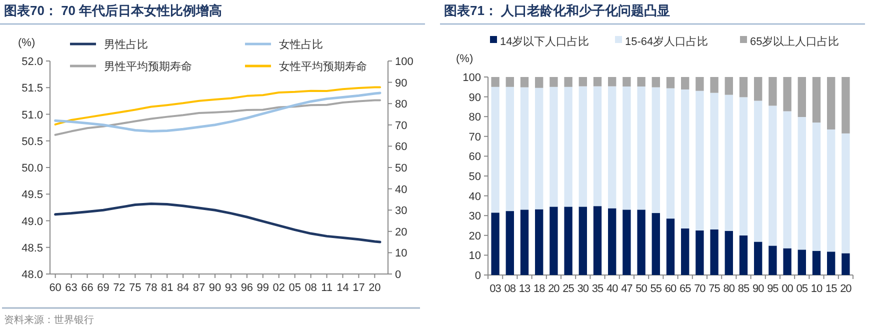  Describe the element at coordinates (524, 289) in the screenshot. I see `x-tick-label: 13` at that location.